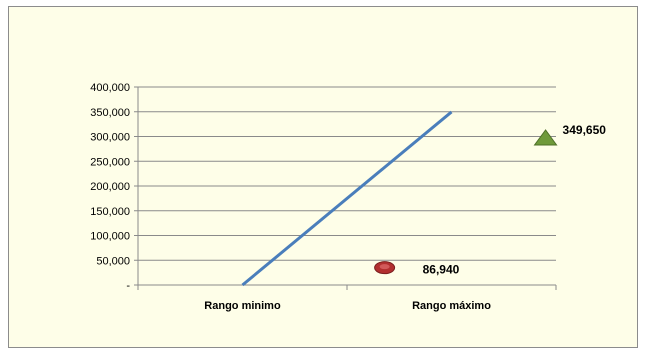 Image resolution: width=658 pixels, height=364 pixels. Describe the element at coordinates (110, 237) in the screenshot. I see `y-tick-label: 100,000` at that location.